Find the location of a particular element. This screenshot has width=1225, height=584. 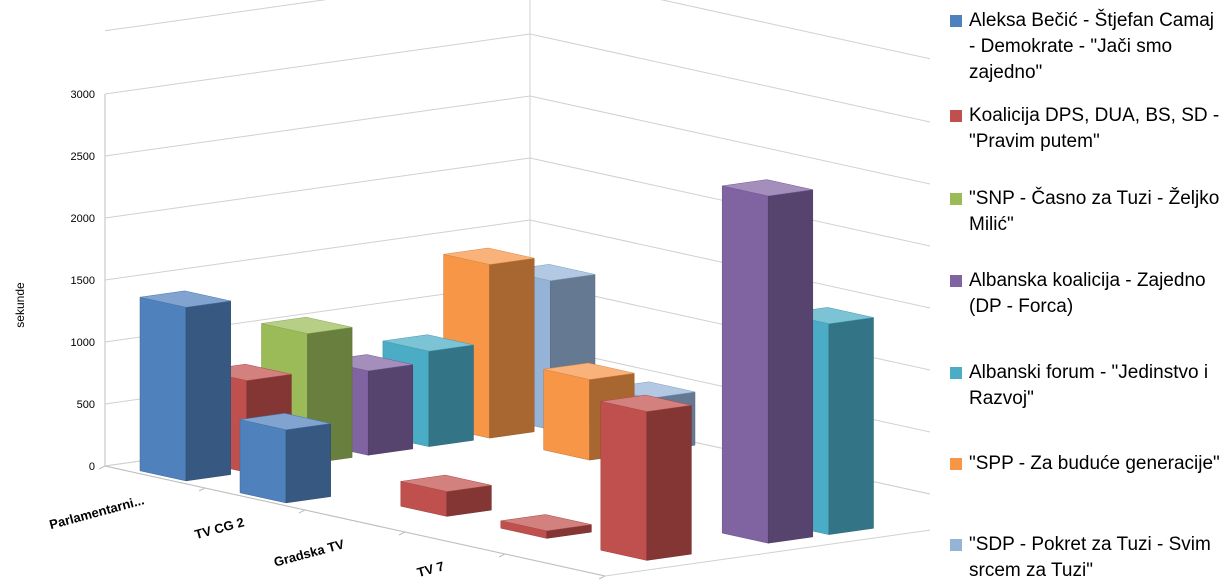

y-axis-title: sekunde is located at coordinates (20, 305).